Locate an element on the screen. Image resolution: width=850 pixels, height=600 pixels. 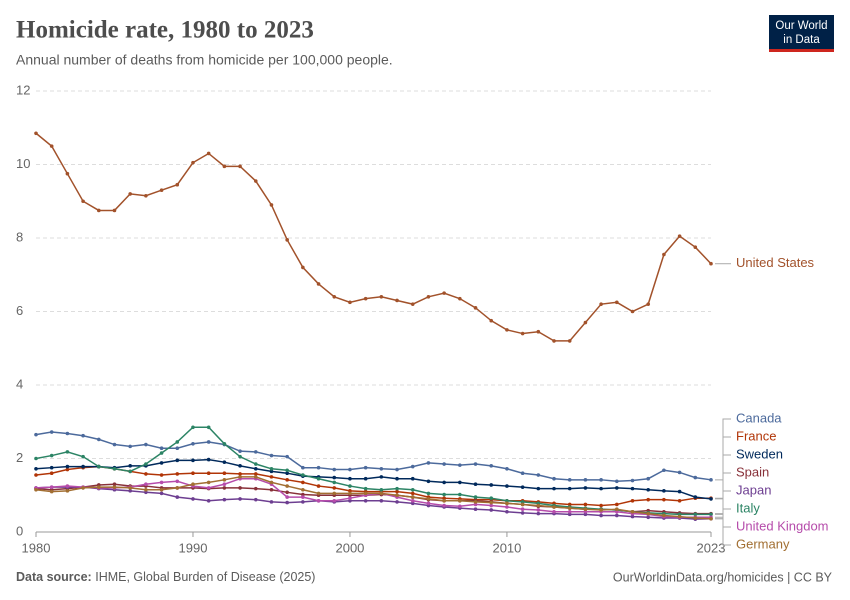
legend-label: France is located at coordinates (756, 435).